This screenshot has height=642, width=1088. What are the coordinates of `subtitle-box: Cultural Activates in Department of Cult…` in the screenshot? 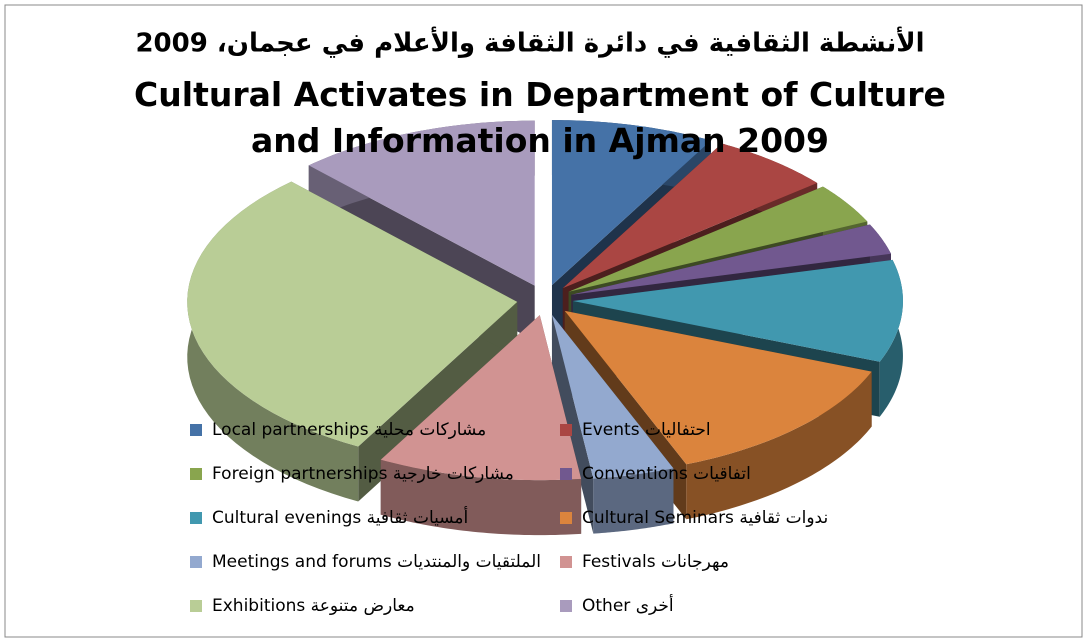 It's located at (540, 117).